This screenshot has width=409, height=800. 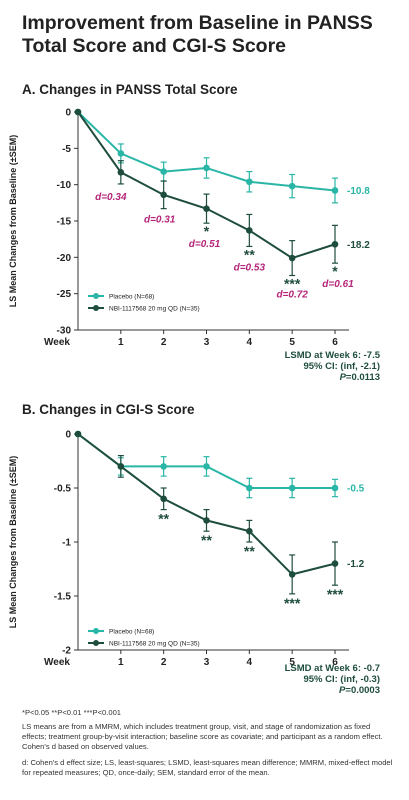 What do you see at coordinates (66, 149) in the screenshot?
I see `y-tick-label: -5` at bounding box center [66, 149].